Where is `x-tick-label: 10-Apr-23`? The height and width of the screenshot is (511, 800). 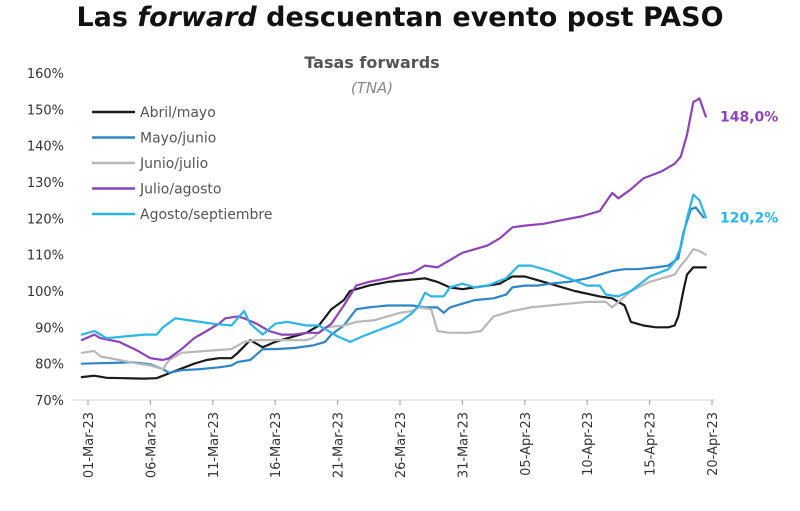 x-tick-label: 10-Apr-23 is located at coordinates (588, 444).